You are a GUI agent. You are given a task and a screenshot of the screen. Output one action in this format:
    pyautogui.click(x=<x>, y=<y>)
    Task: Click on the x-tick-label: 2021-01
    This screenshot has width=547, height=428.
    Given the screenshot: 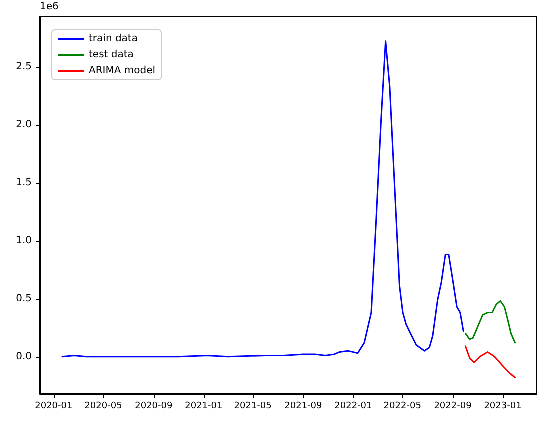 What is the action you would take?
    pyautogui.click(x=204, y=407)
    